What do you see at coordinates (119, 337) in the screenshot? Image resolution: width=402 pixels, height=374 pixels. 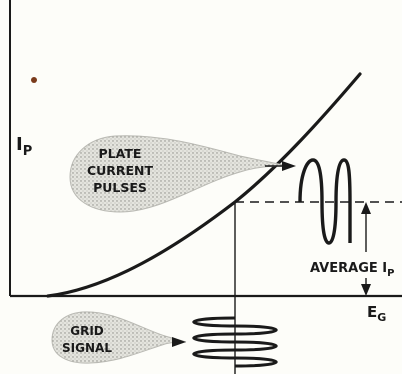 I see `grid-signal-balloon` at bounding box center [119, 337].